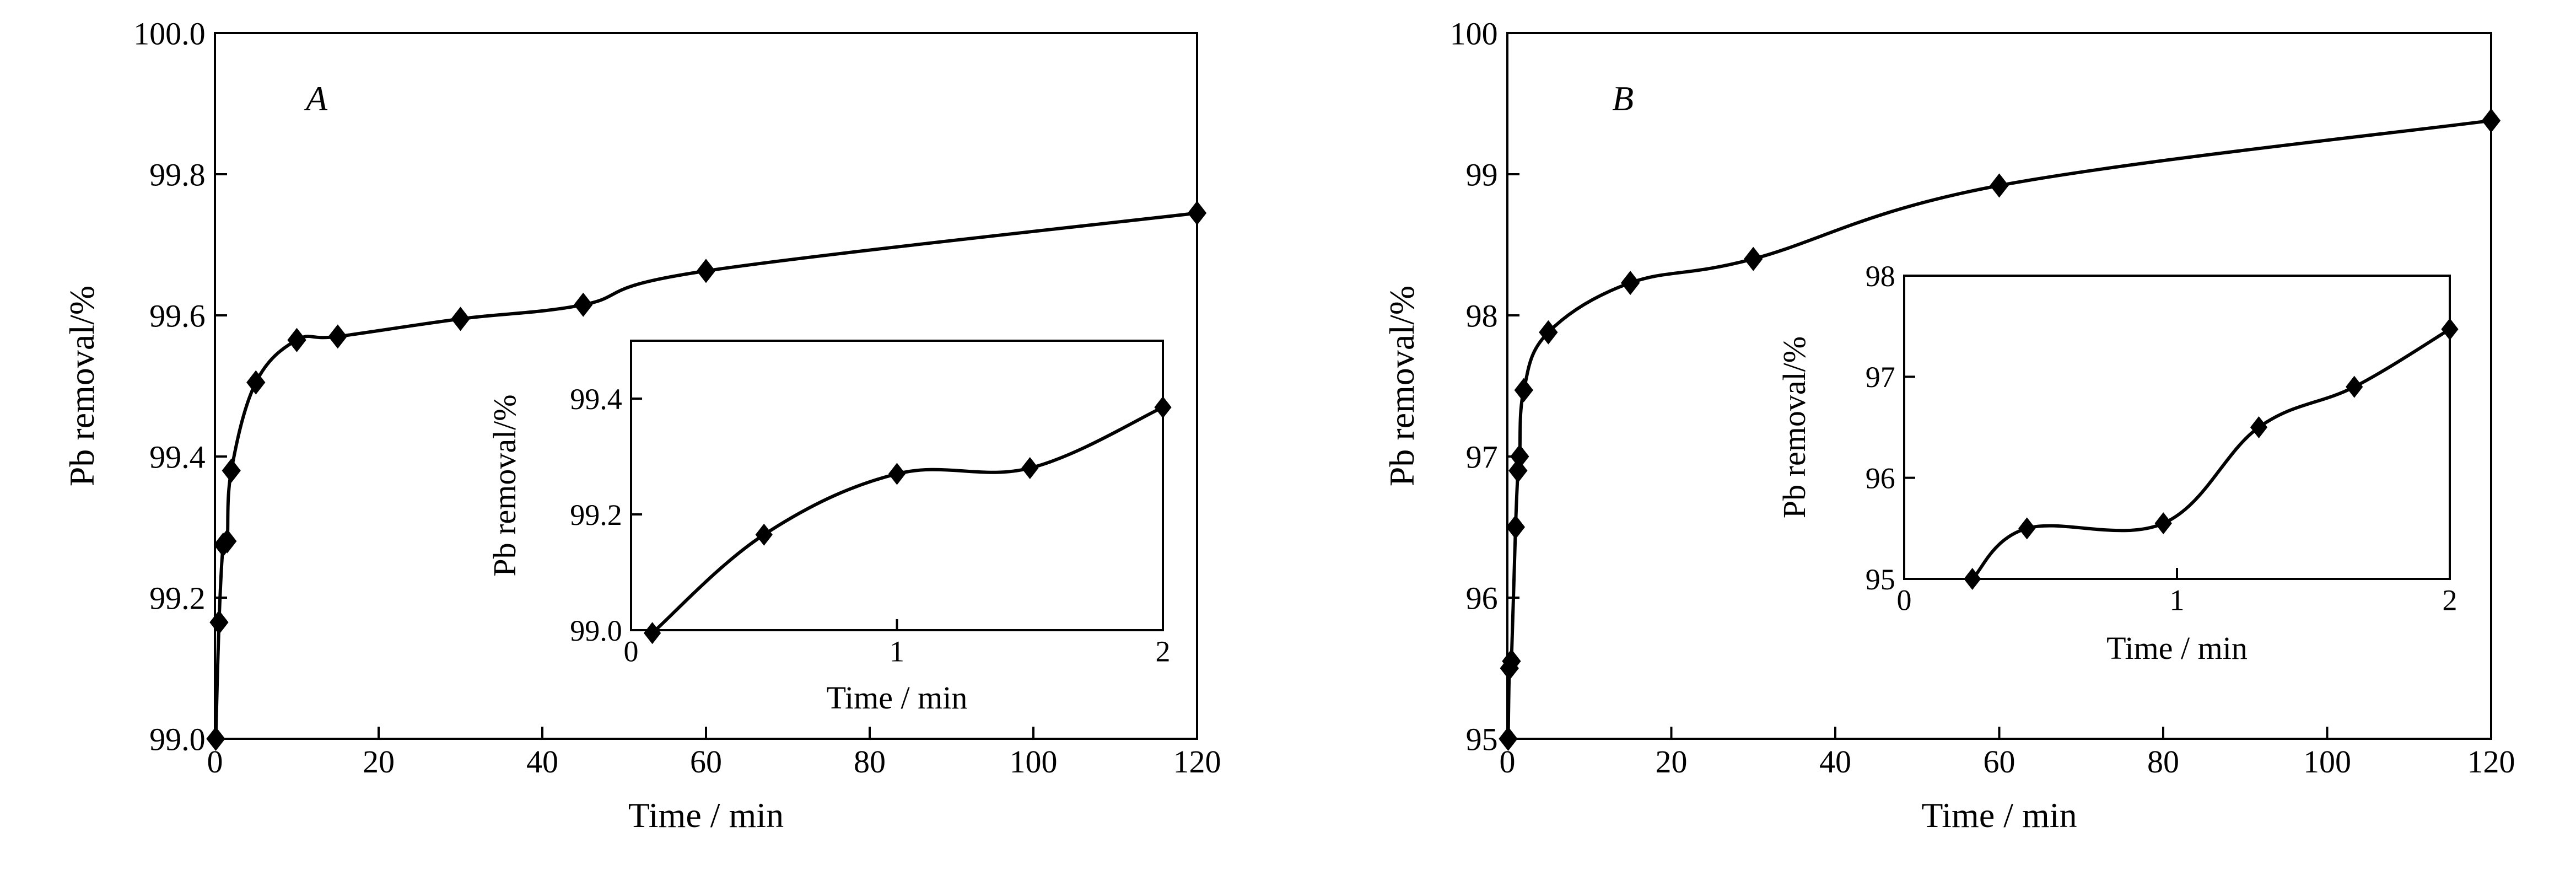  Describe the element at coordinates (178, 316) in the screenshot. I see `y-tick-label: 99.6` at that location.